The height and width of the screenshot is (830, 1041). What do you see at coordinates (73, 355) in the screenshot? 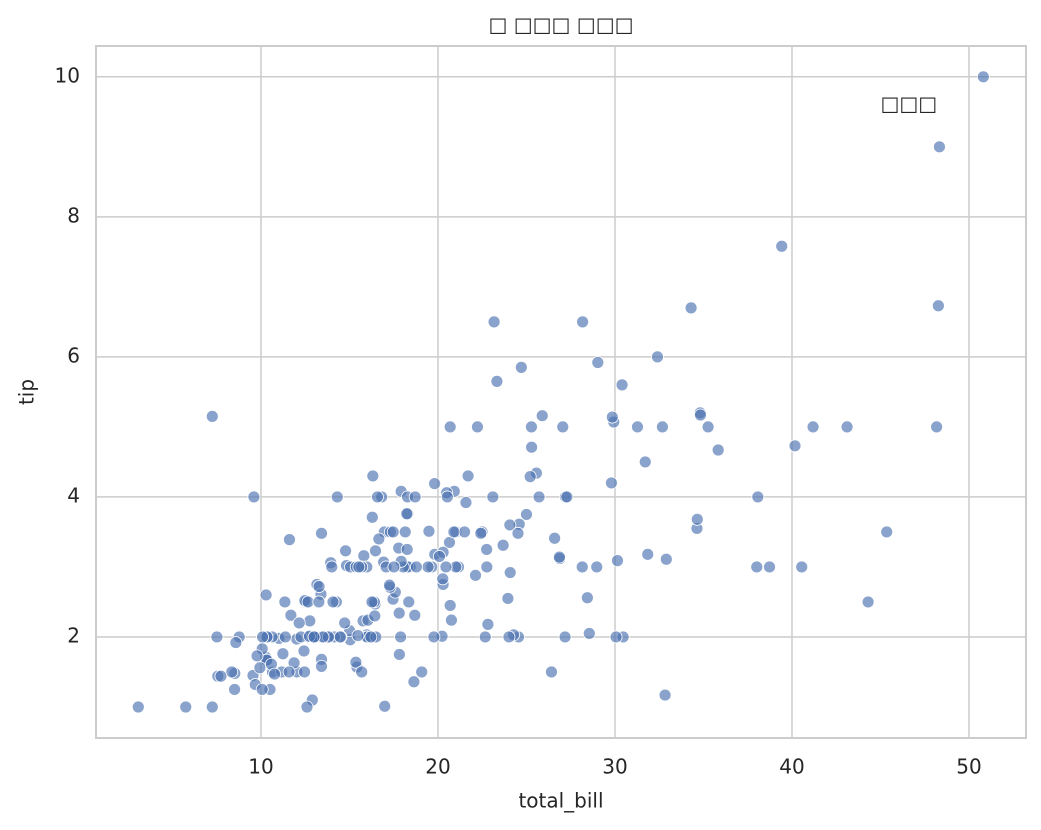
I see `y-tick-label: 6` at bounding box center [73, 355].